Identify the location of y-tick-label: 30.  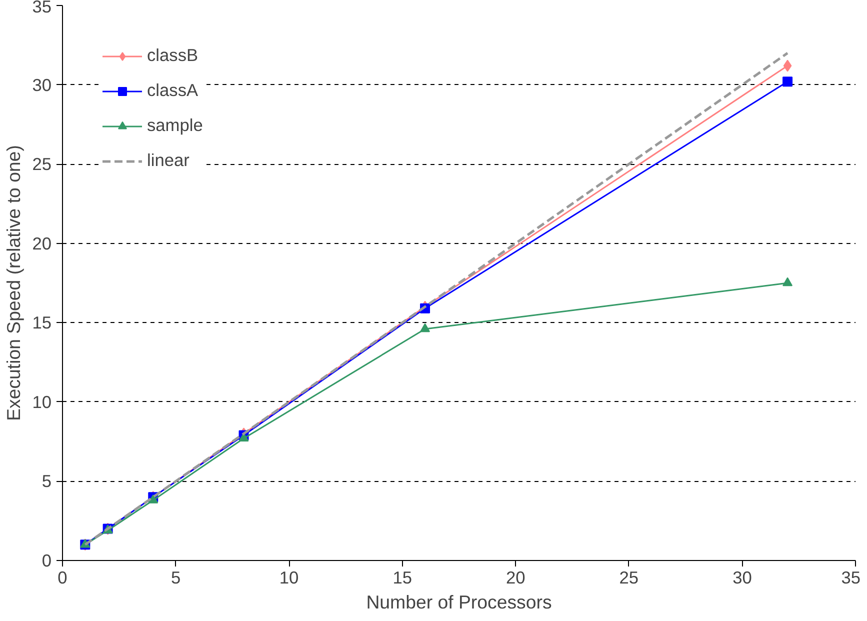
(42, 84).